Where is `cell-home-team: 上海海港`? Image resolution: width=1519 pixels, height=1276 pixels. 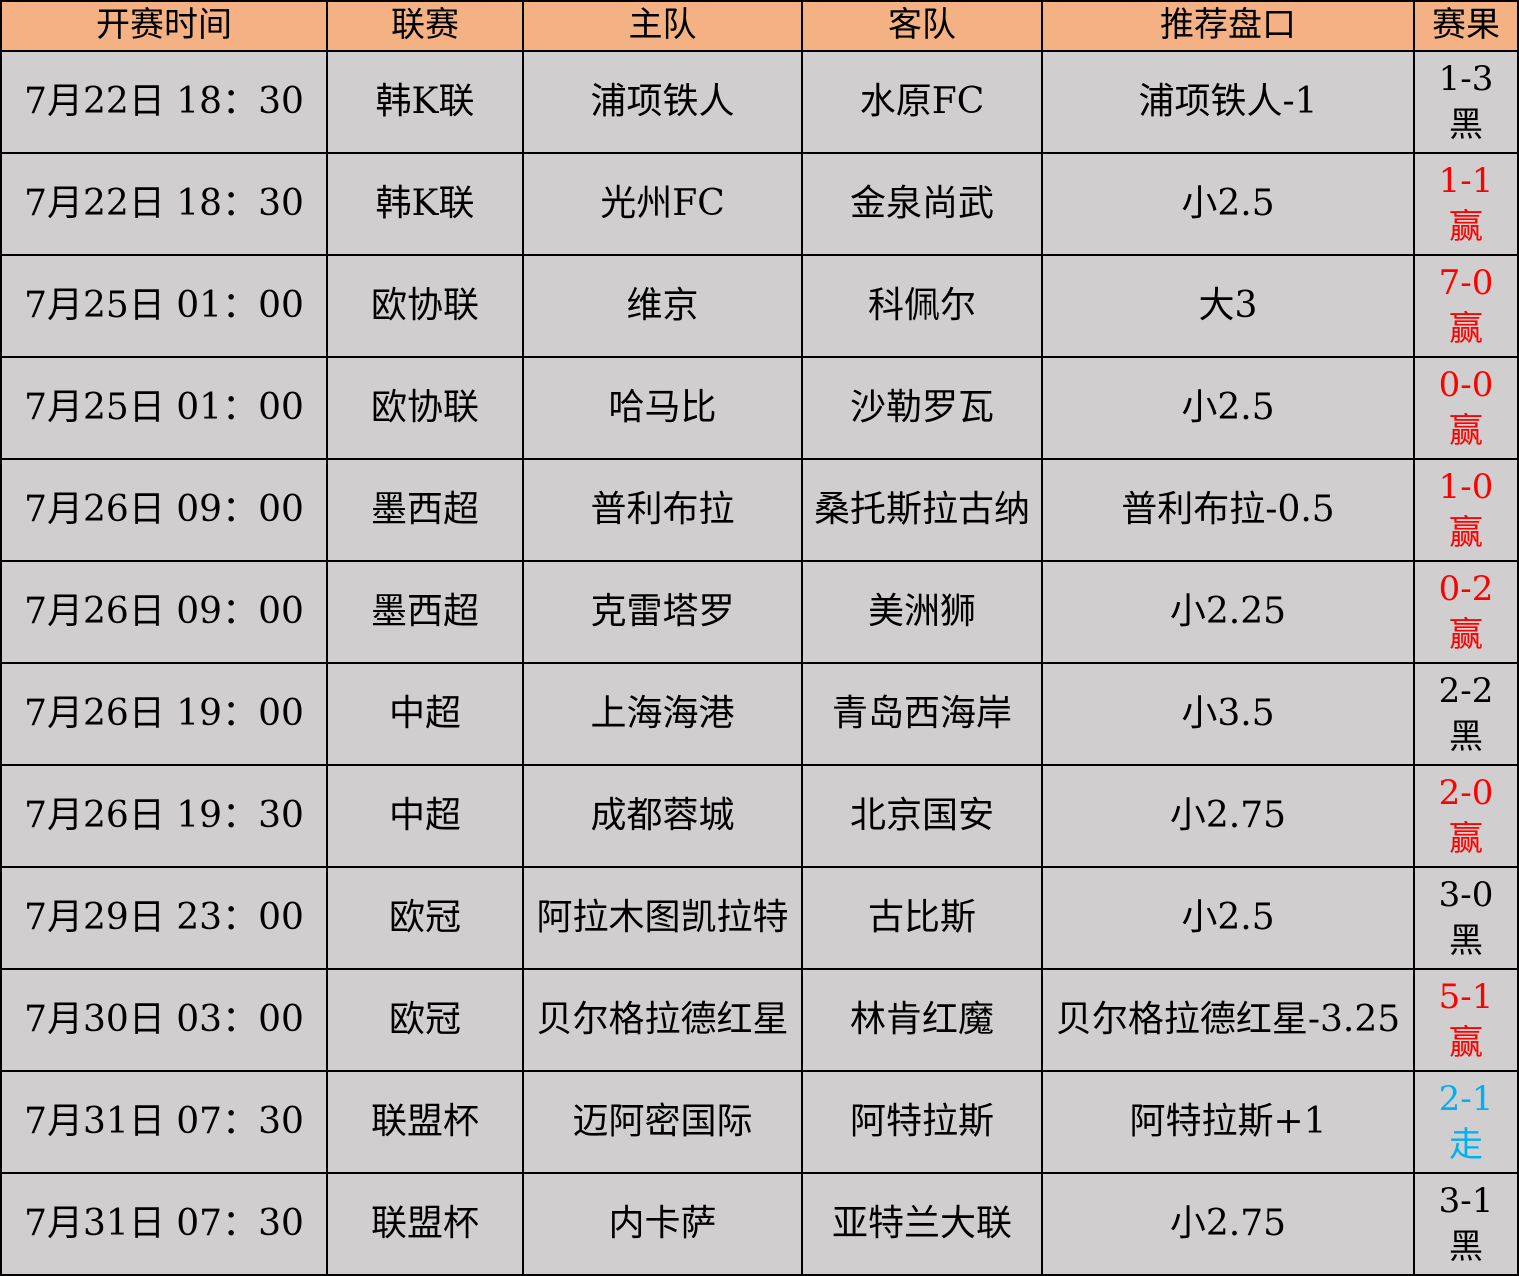
cell-home-team: 上海海港 is located at coordinates (662, 714).